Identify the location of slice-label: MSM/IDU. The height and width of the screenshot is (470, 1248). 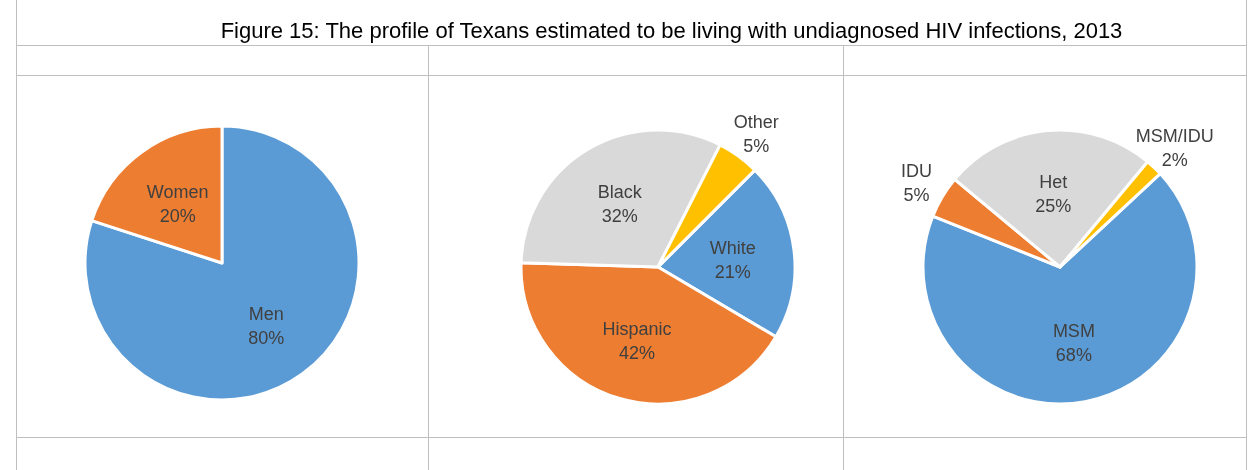
(1174, 135).